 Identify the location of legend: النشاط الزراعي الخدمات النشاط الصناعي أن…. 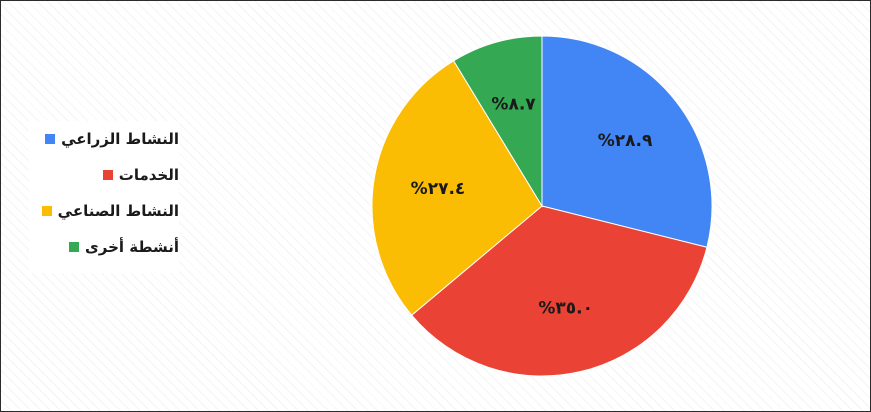
(104, 197).